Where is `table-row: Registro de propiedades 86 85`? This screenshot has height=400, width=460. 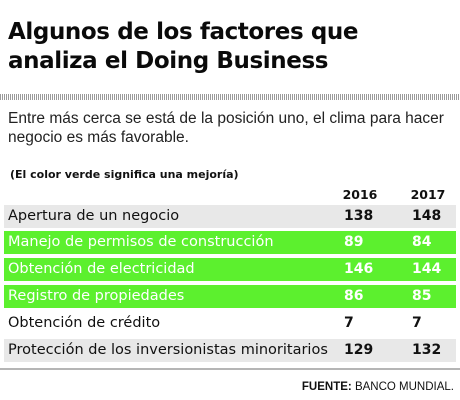
table-row: Registro de propiedades 86 85 is located at coordinates (230, 296).